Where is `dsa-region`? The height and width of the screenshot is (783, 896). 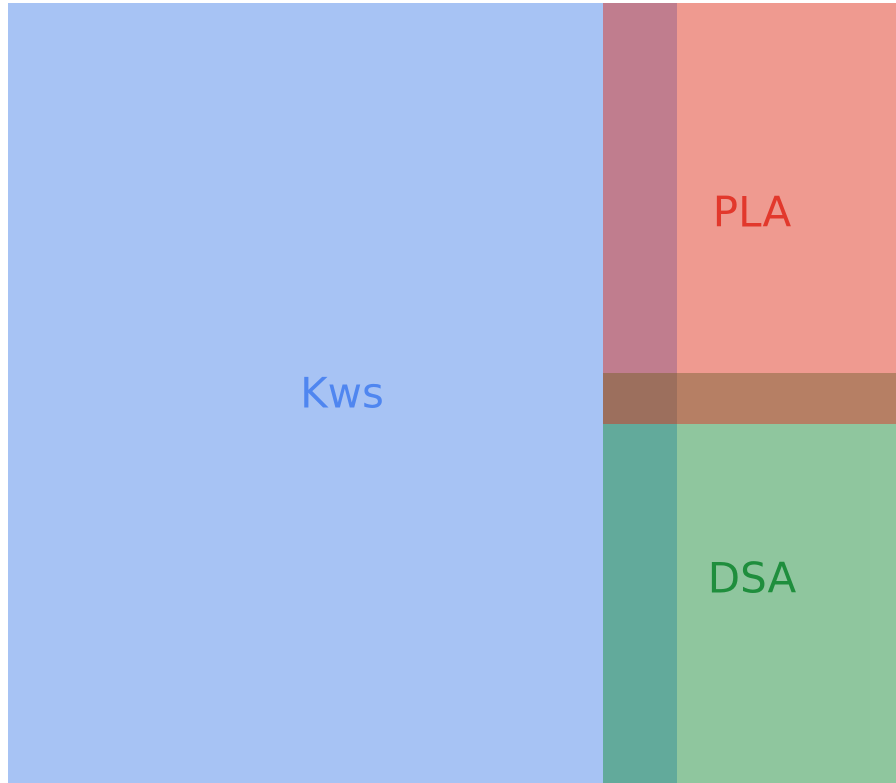 dsa-region is located at coordinates (786, 603).